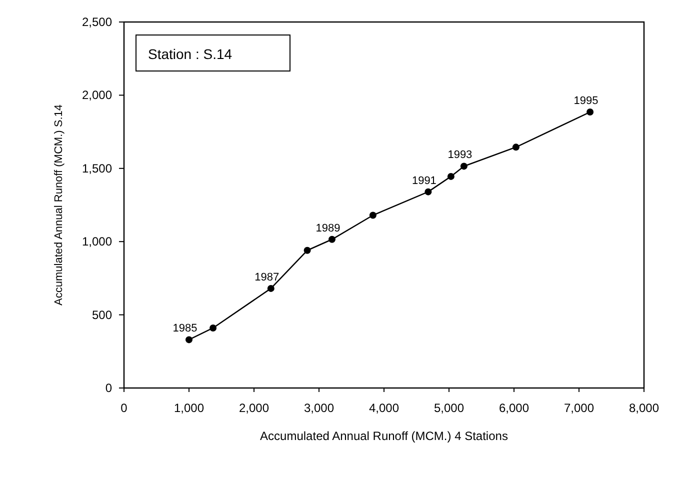 Image resolution: width=679 pixels, height=478 pixels. Describe the element at coordinates (97, 22) in the screenshot. I see `y-tick-label: 2,500` at that location.